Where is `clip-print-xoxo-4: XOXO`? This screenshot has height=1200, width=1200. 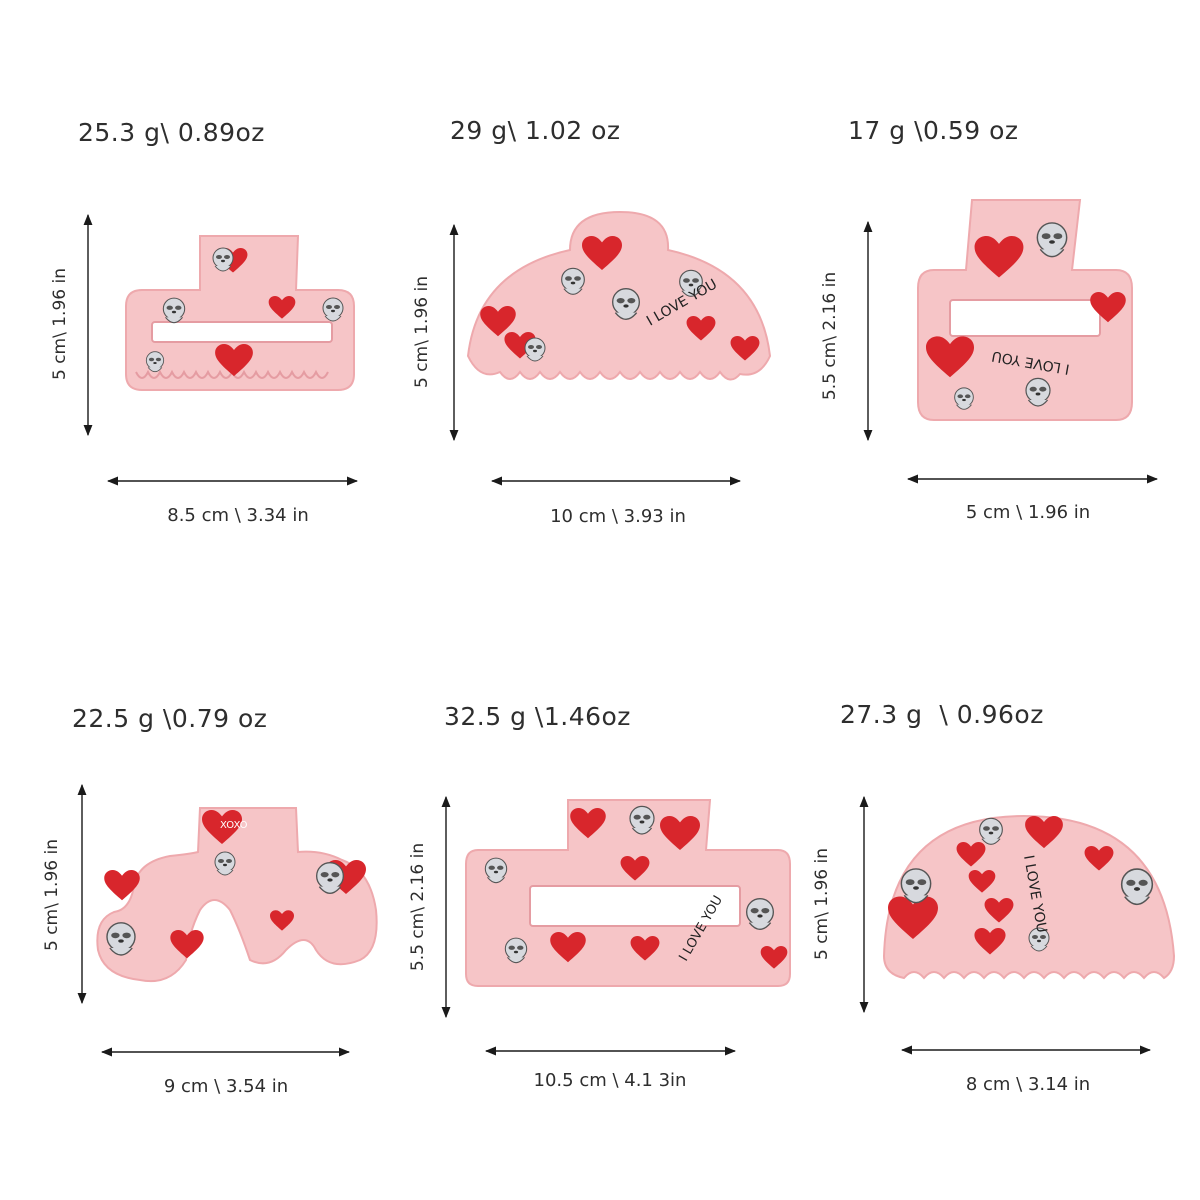 clip-print-xoxo-4: XOXO is located at coordinates (234, 825).